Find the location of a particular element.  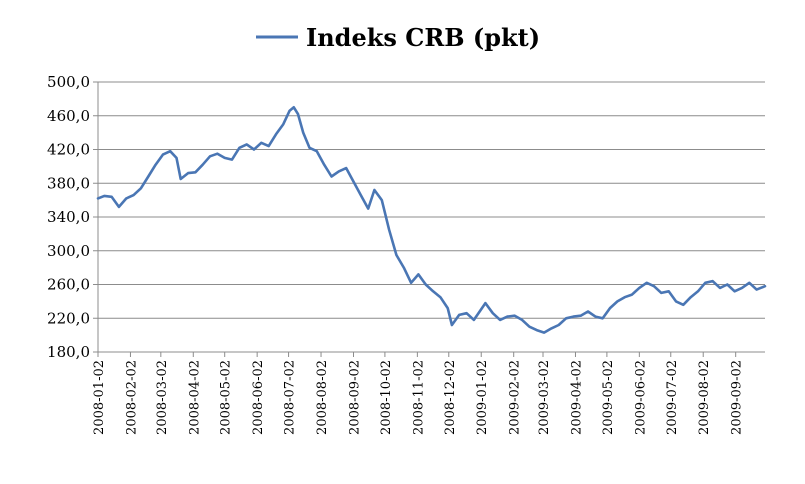

x-tick-label: 2008-11-02 is located at coordinates (418, 397).